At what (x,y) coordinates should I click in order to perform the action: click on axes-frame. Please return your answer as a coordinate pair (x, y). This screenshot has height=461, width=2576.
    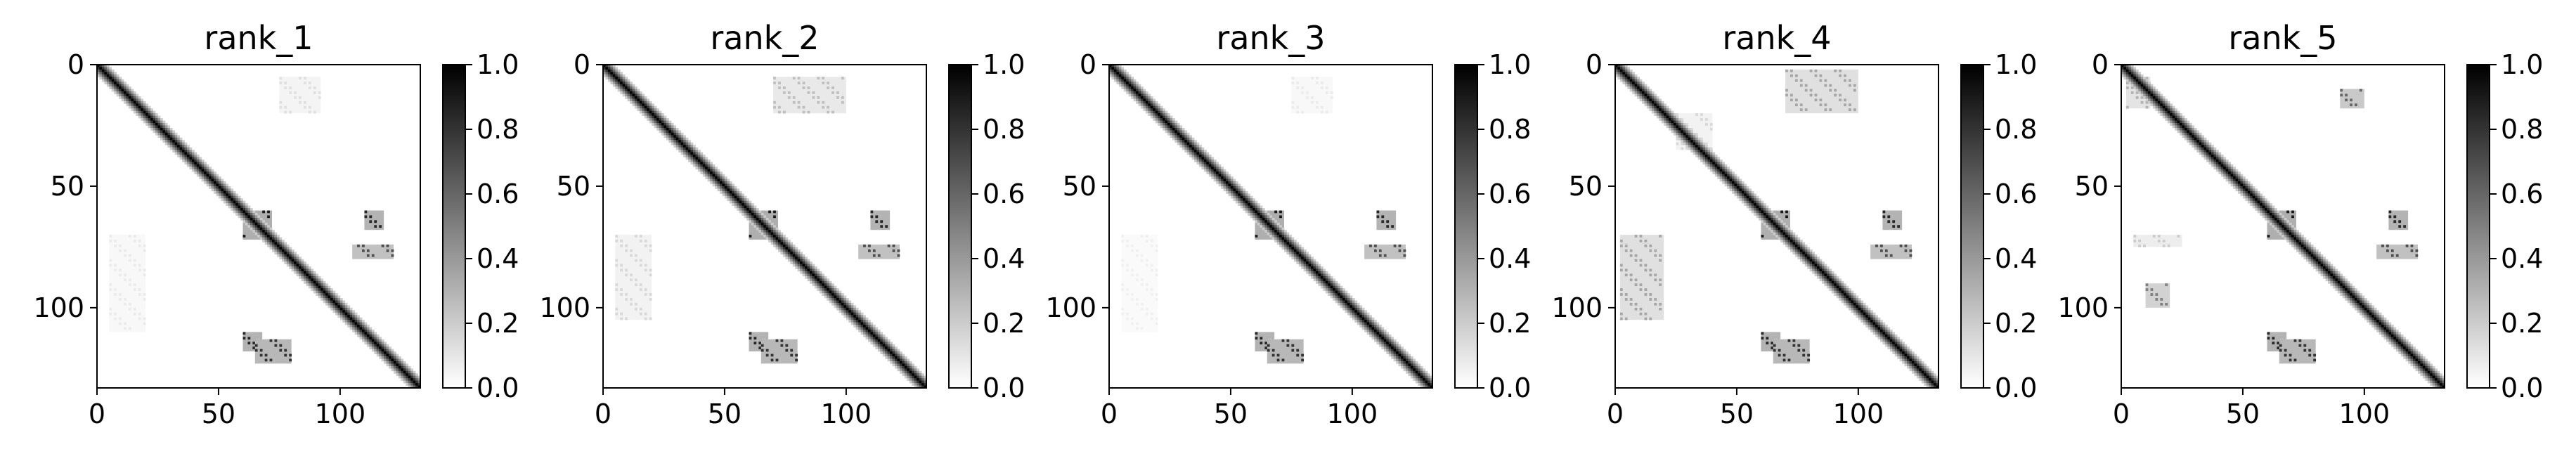
    Looking at the image, I should click on (258, 226).